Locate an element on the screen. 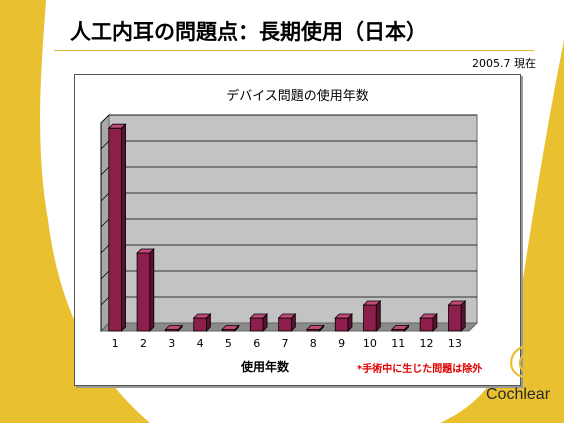  x-tick-label: 2 is located at coordinates (143, 343).